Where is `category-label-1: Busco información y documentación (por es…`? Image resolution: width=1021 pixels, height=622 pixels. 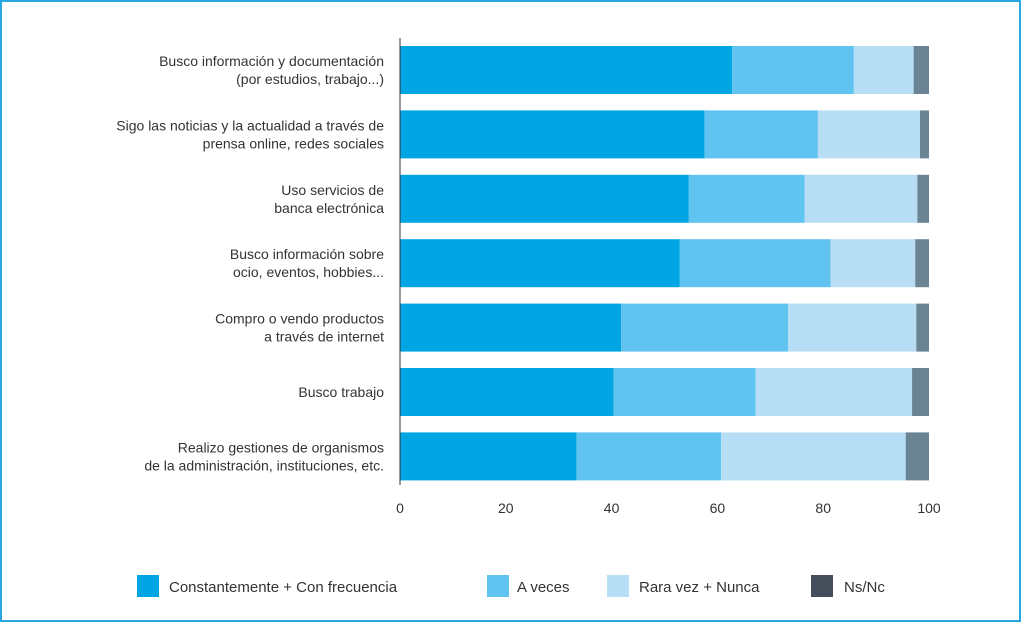 category-label-1: Busco información y documentación (por es… is located at coordinates (271, 70).